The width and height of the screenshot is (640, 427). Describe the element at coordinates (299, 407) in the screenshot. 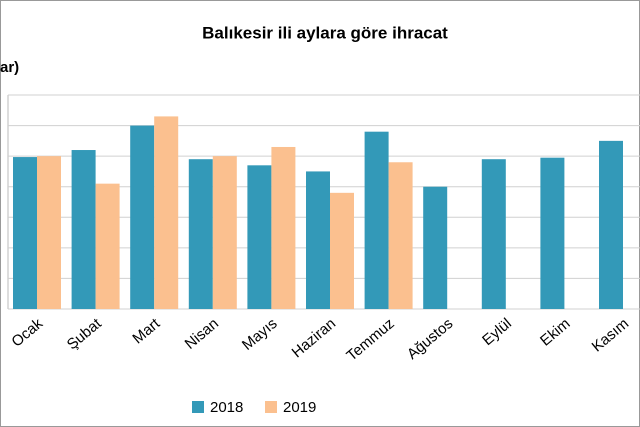

I see `legend-label: 2019` at that location.